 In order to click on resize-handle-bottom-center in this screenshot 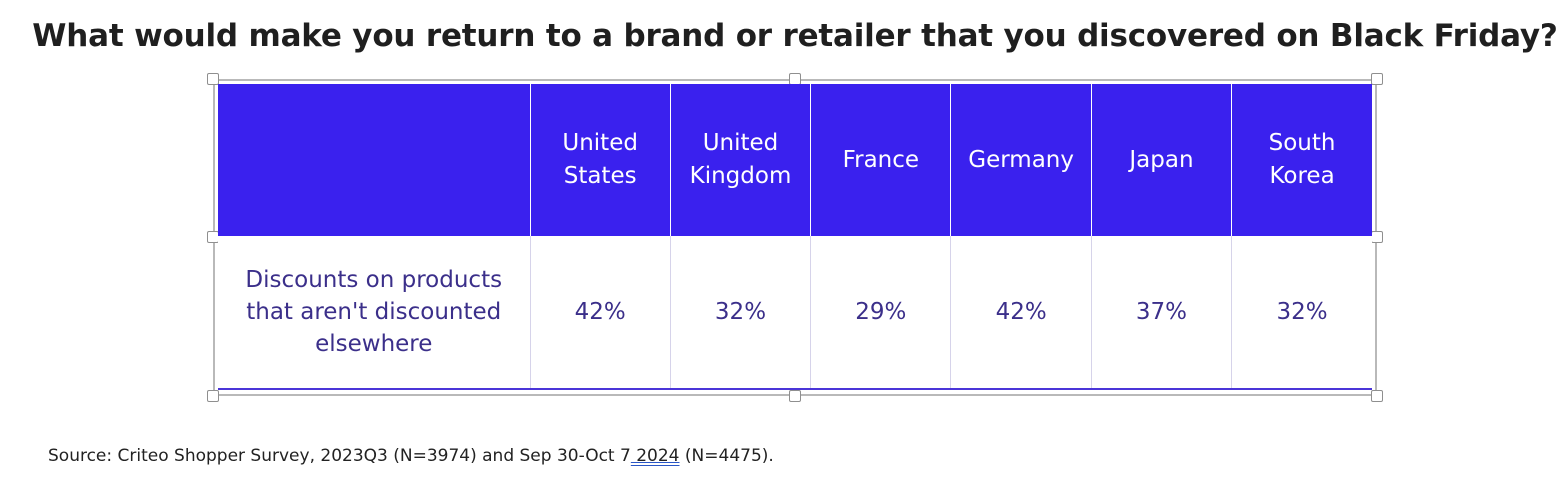, I will do `click(795, 396)`.